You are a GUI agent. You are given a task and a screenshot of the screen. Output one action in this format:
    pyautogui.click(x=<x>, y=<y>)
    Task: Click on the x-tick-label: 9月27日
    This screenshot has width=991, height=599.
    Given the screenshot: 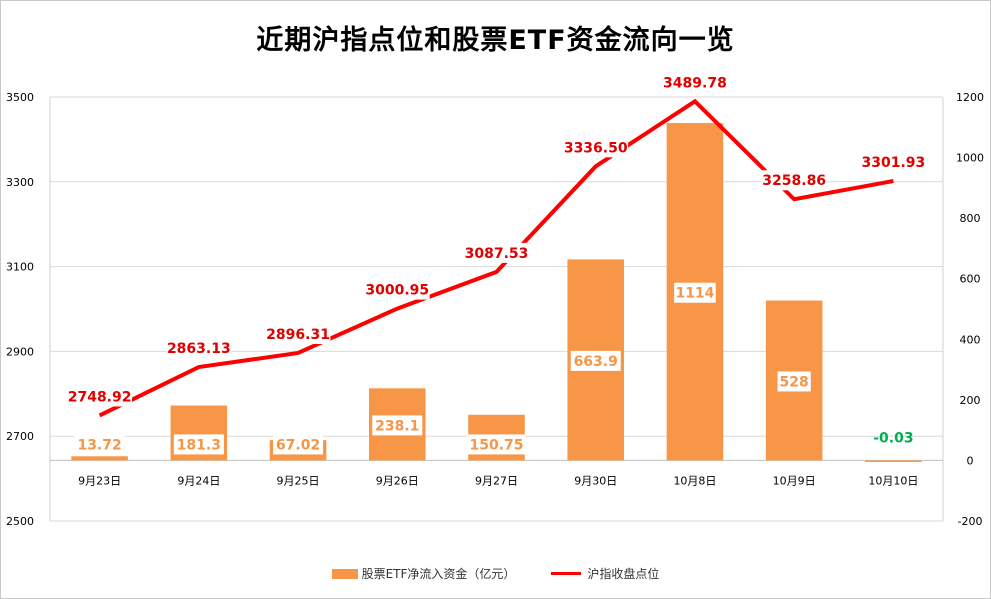 What is the action you would take?
    pyautogui.click(x=496, y=480)
    